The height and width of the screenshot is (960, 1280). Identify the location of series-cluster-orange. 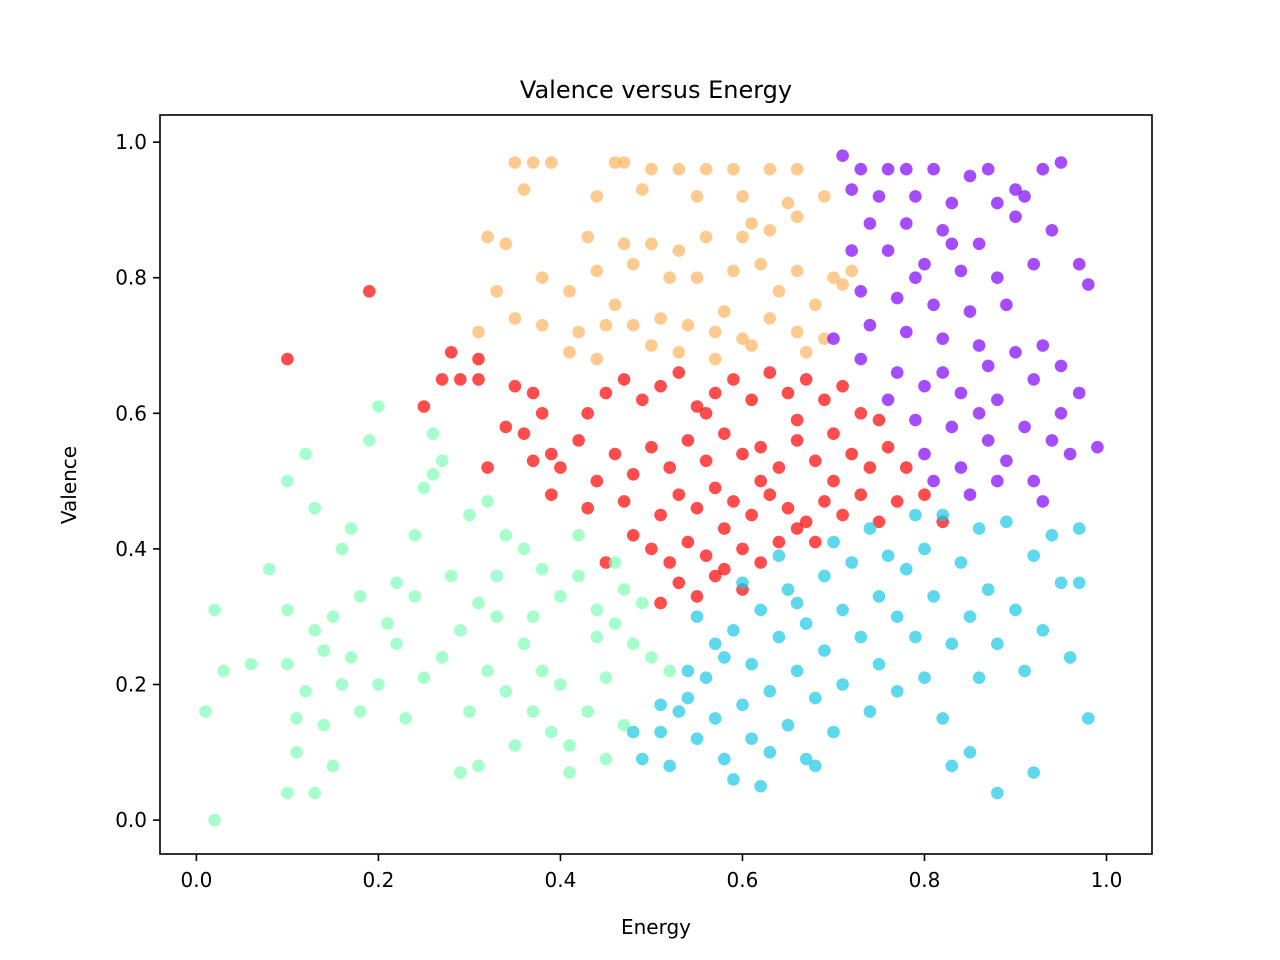
(665, 261).